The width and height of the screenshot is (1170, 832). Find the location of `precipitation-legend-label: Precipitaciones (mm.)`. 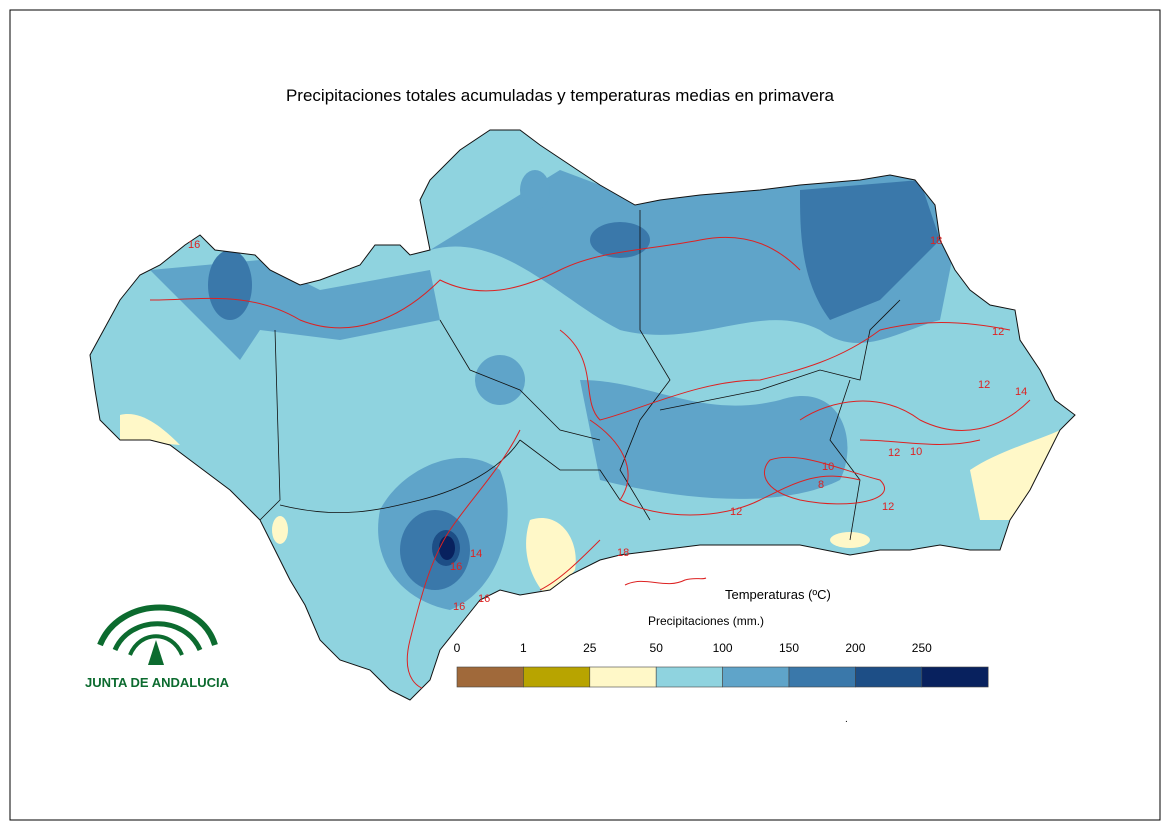

precipitation-legend-label: Precipitaciones (mm.) is located at coordinates (706, 621).